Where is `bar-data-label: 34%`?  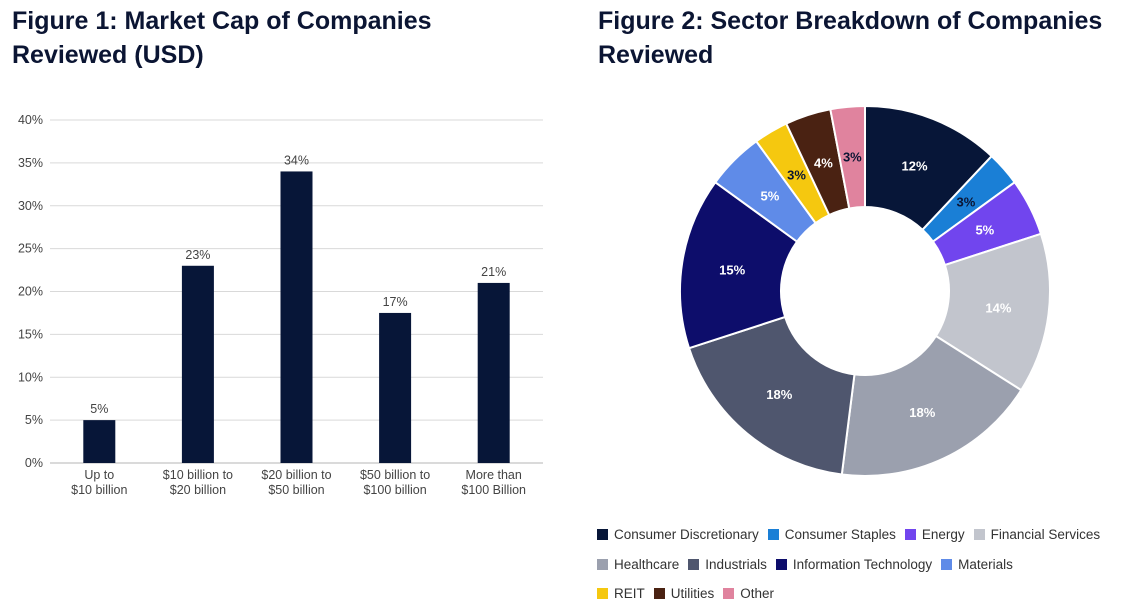 bar-data-label: 34% is located at coordinates (296, 160).